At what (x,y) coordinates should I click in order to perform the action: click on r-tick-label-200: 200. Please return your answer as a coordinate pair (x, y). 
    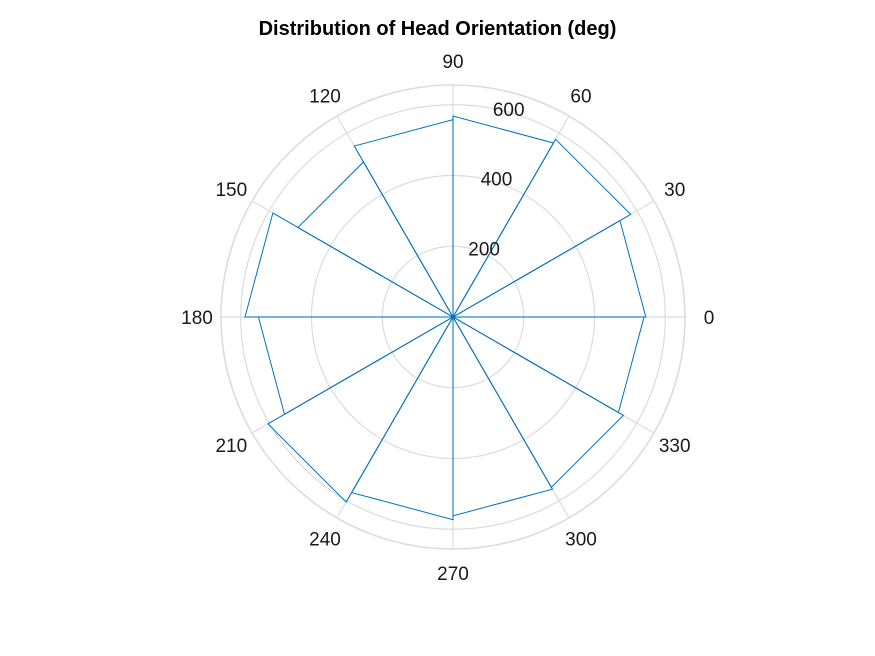
    Looking at the image, I should click on (484, 249).